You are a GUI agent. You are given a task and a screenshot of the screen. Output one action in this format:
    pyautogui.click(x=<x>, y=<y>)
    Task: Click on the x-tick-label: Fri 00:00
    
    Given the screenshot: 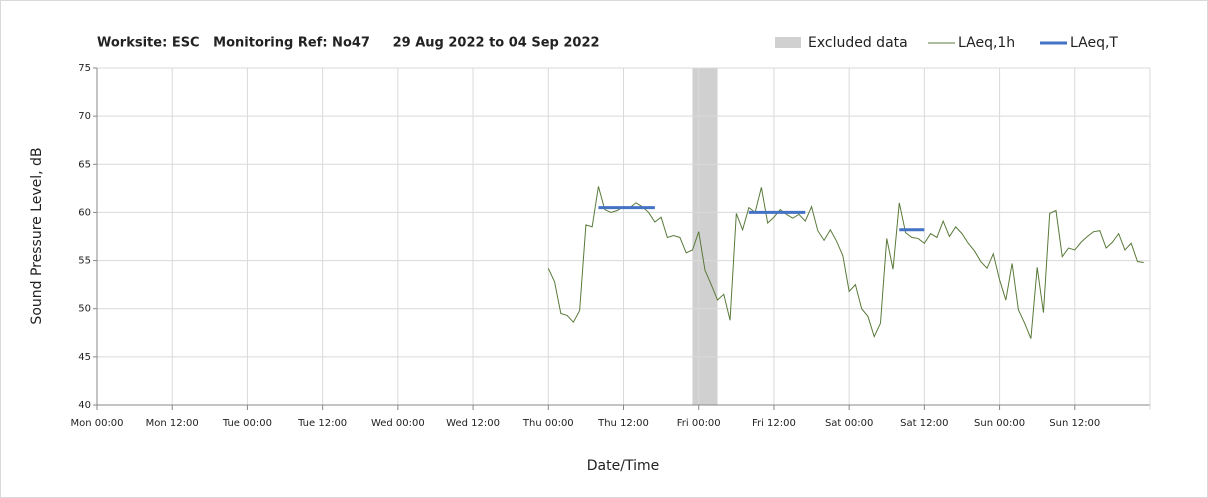 What is the action you would take?
    pyautogui.click(x=699, y=423)
    